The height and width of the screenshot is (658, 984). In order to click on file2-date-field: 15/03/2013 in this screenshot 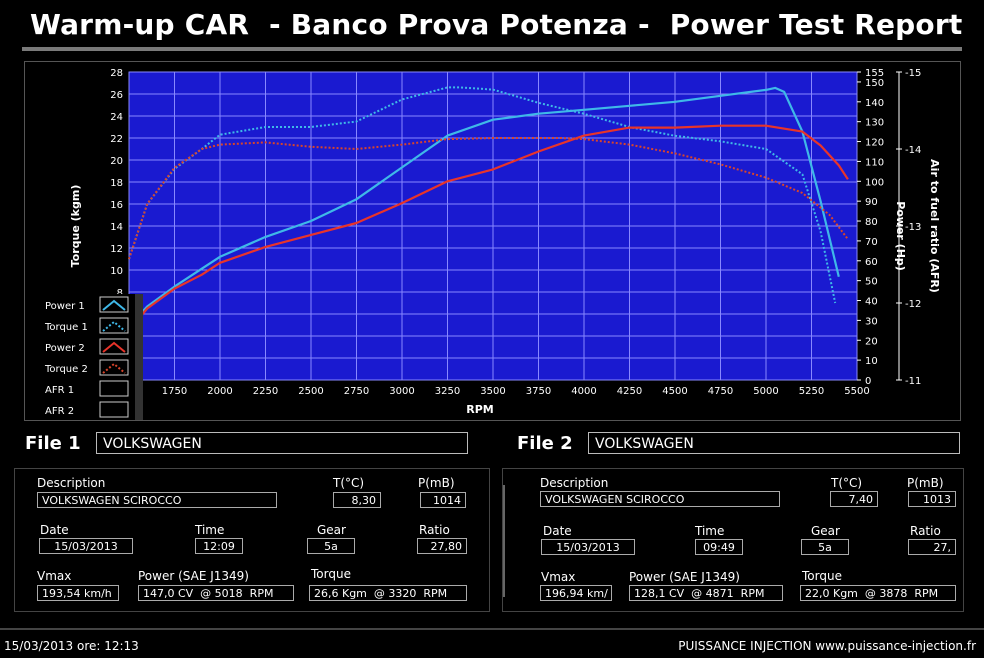, I will do `click(588, 547)`.